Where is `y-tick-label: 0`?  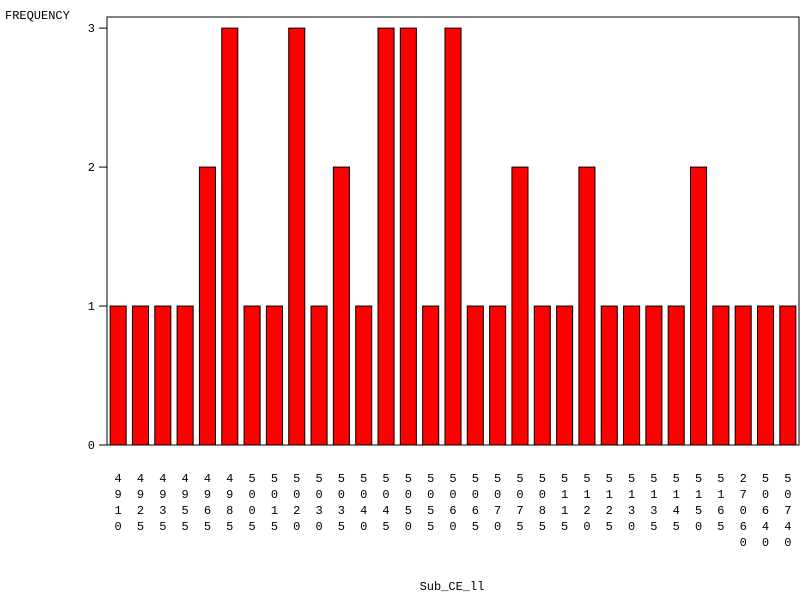 y-tick-label: 0 is located at coordinates (91, 446).